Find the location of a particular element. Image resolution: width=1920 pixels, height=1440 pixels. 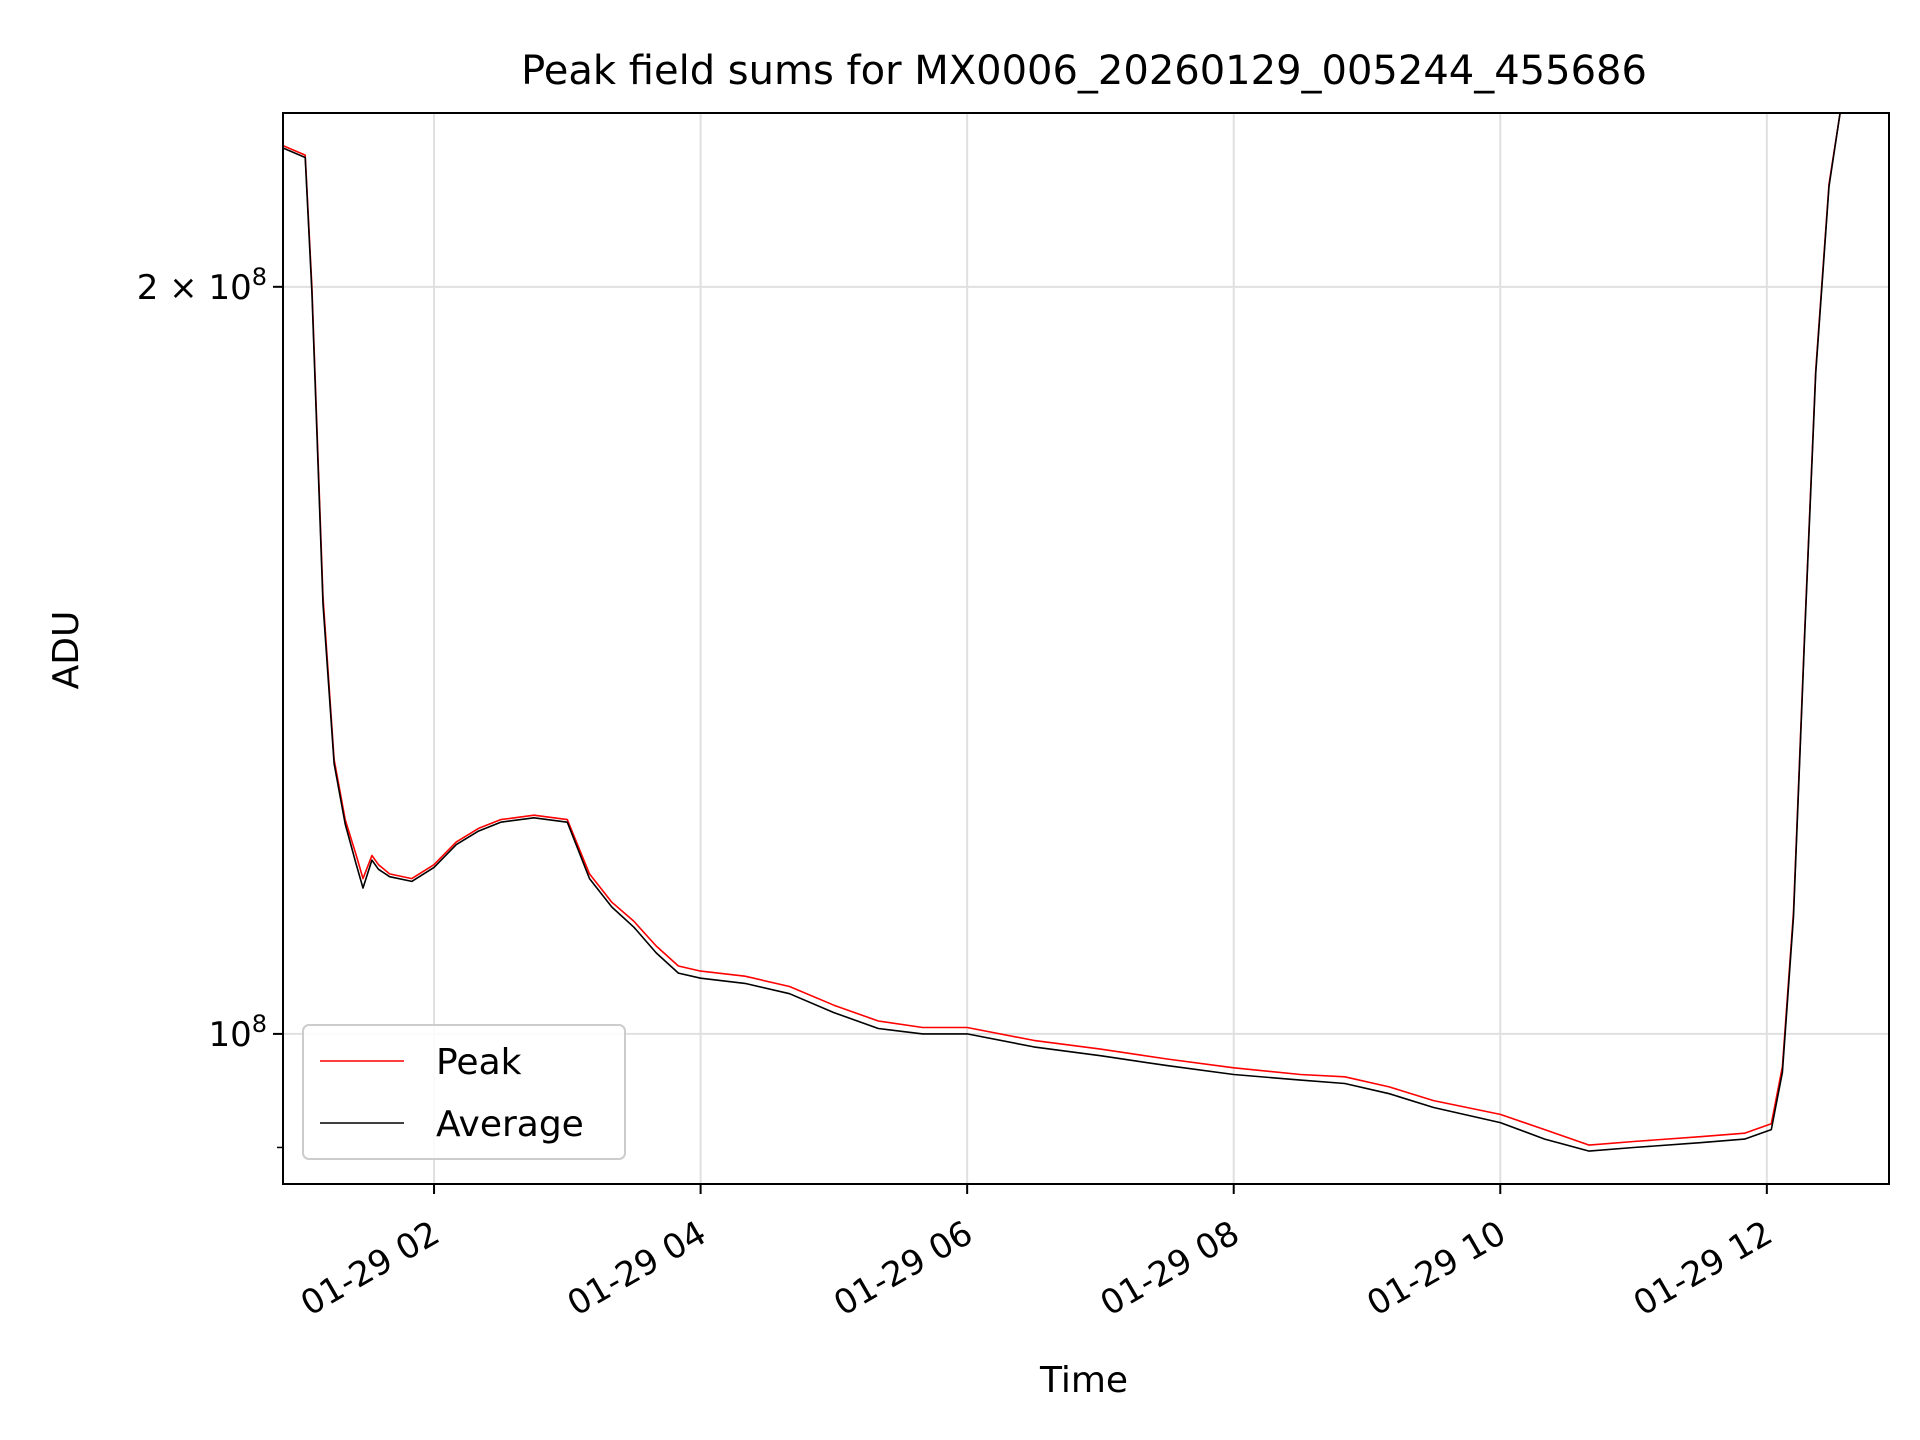

y-tick-label: 2 × 108 is located at coordinates (202, 285).